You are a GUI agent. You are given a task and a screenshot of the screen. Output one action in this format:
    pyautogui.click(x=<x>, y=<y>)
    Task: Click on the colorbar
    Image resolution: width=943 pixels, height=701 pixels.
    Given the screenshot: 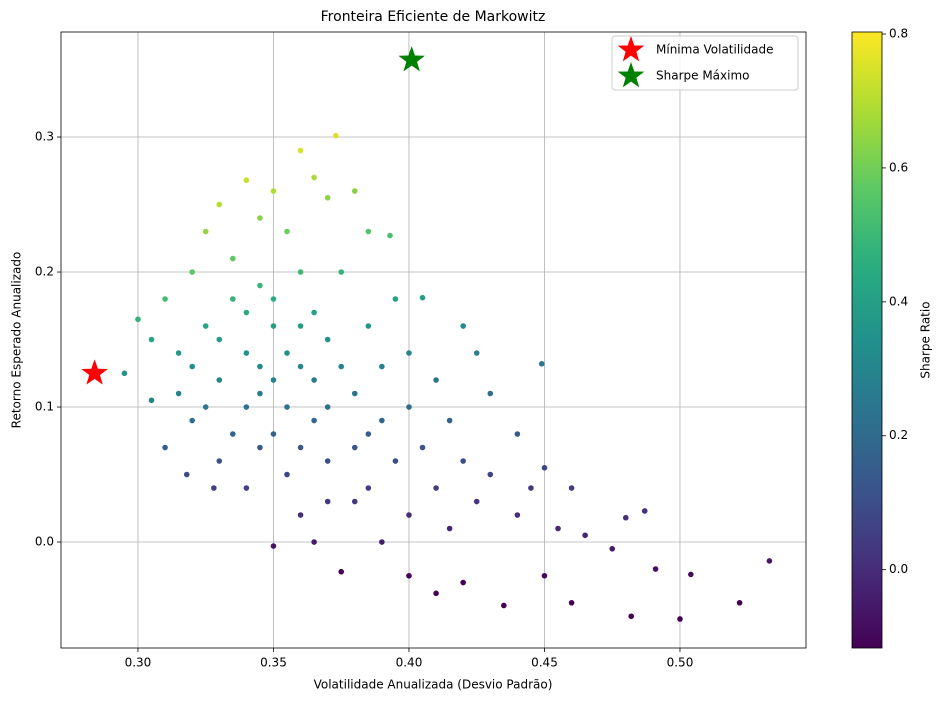 What is the action you would take?
    pyautogui.click(x=867, y=340)
    